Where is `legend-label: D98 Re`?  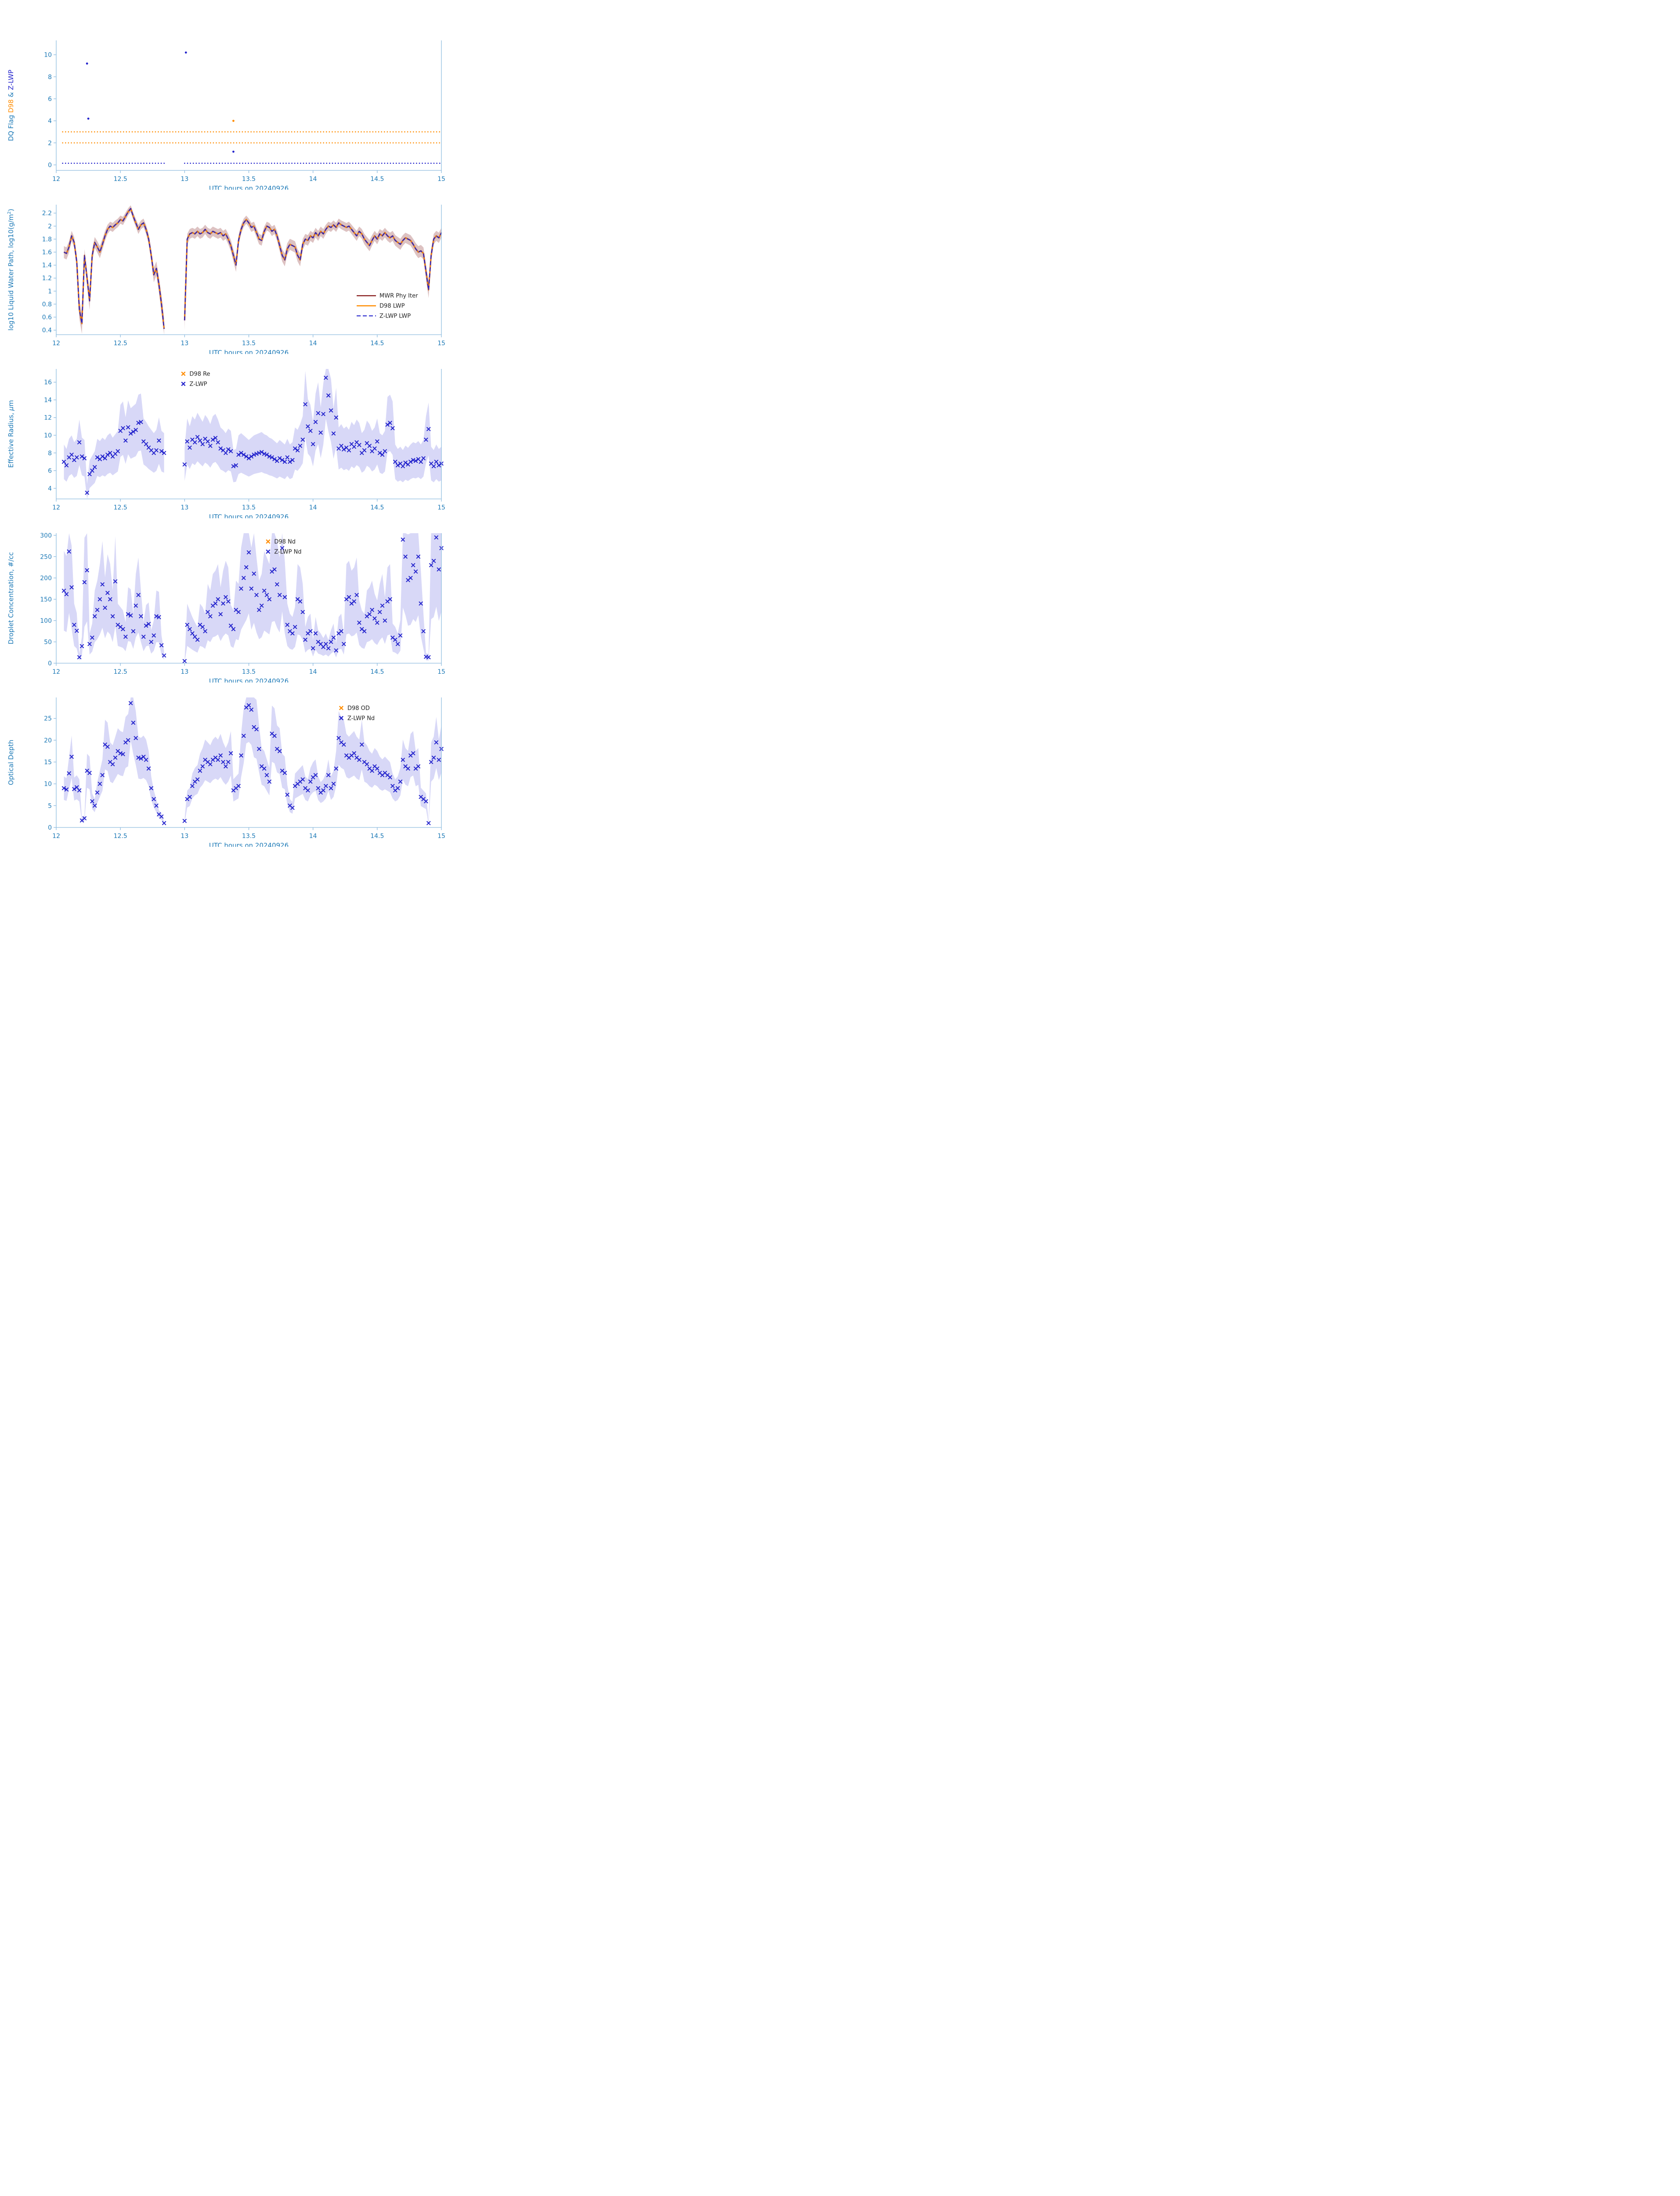 legend-label: D98 Re is located at coordinates (199, 374).